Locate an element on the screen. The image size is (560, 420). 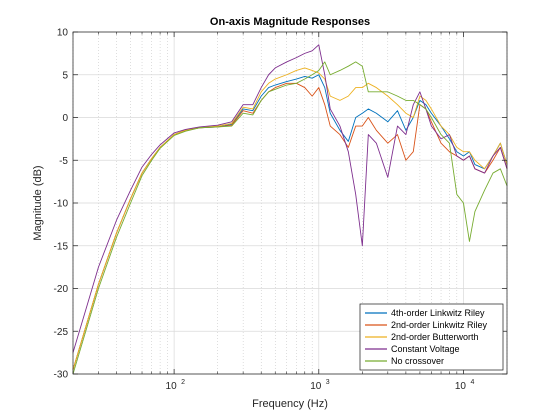
legend-box is located at coordinates (431, 337).